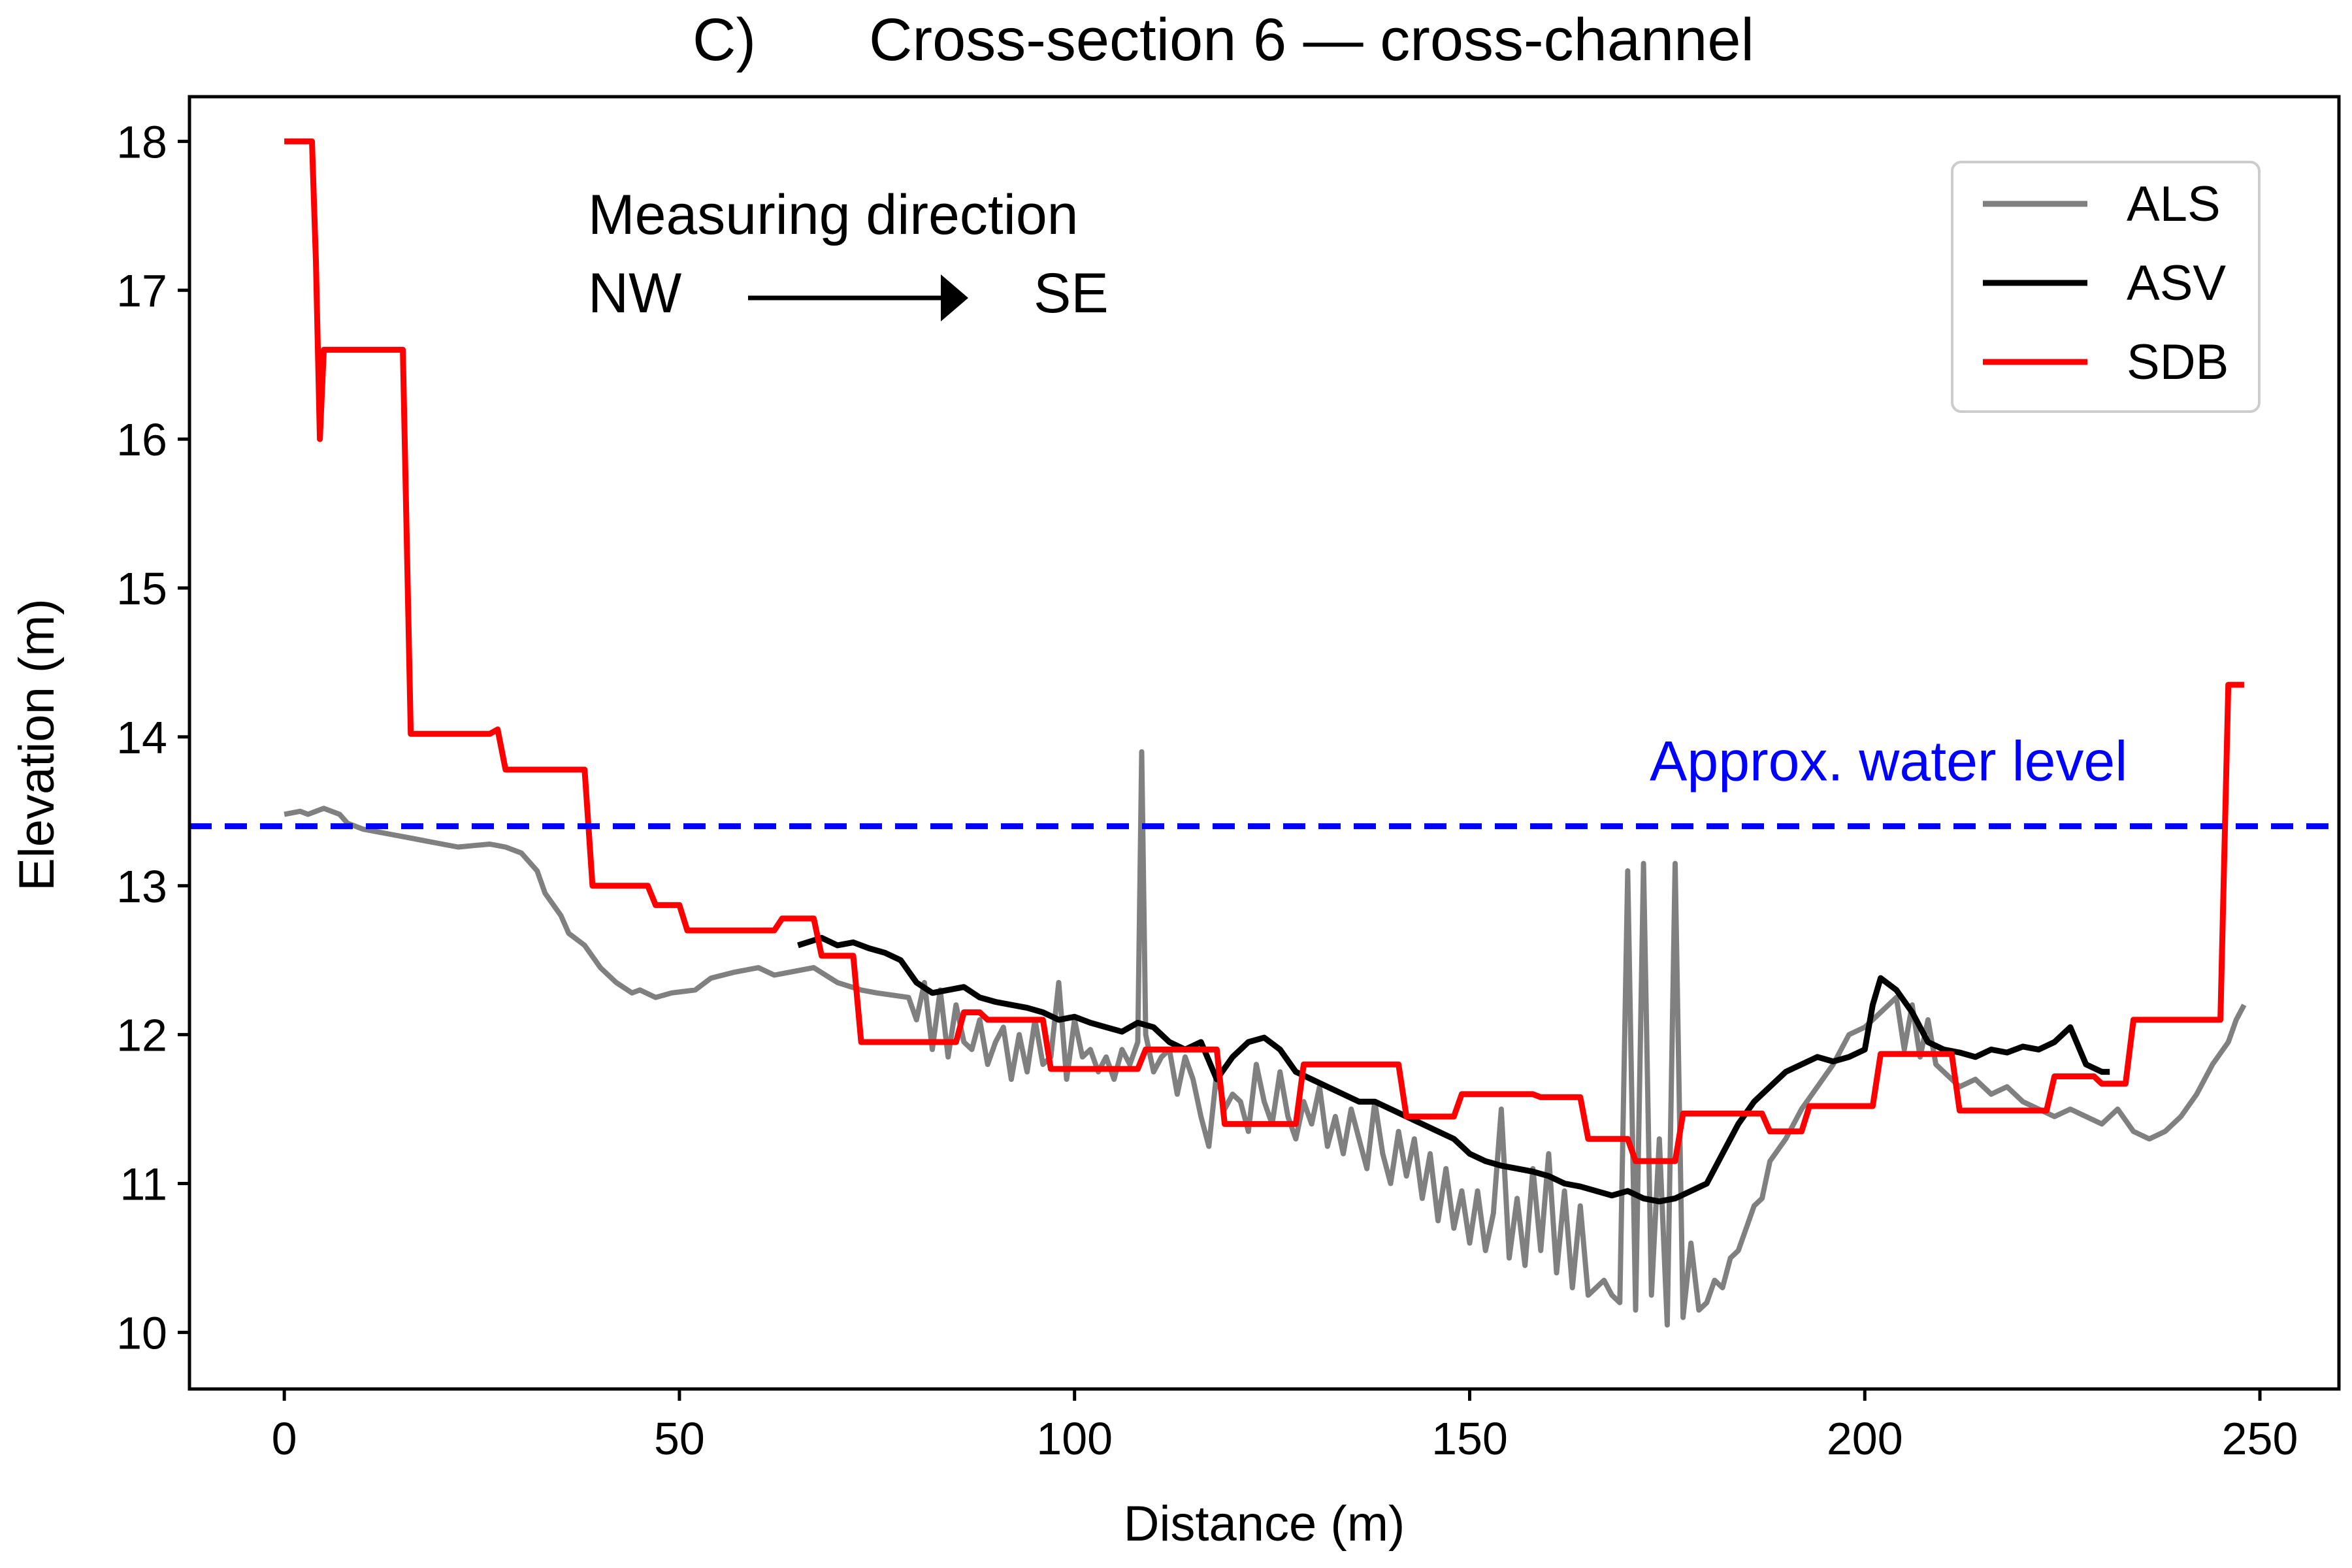  I want to click on legend-label-sdb: SDB, so click(2178, 362).